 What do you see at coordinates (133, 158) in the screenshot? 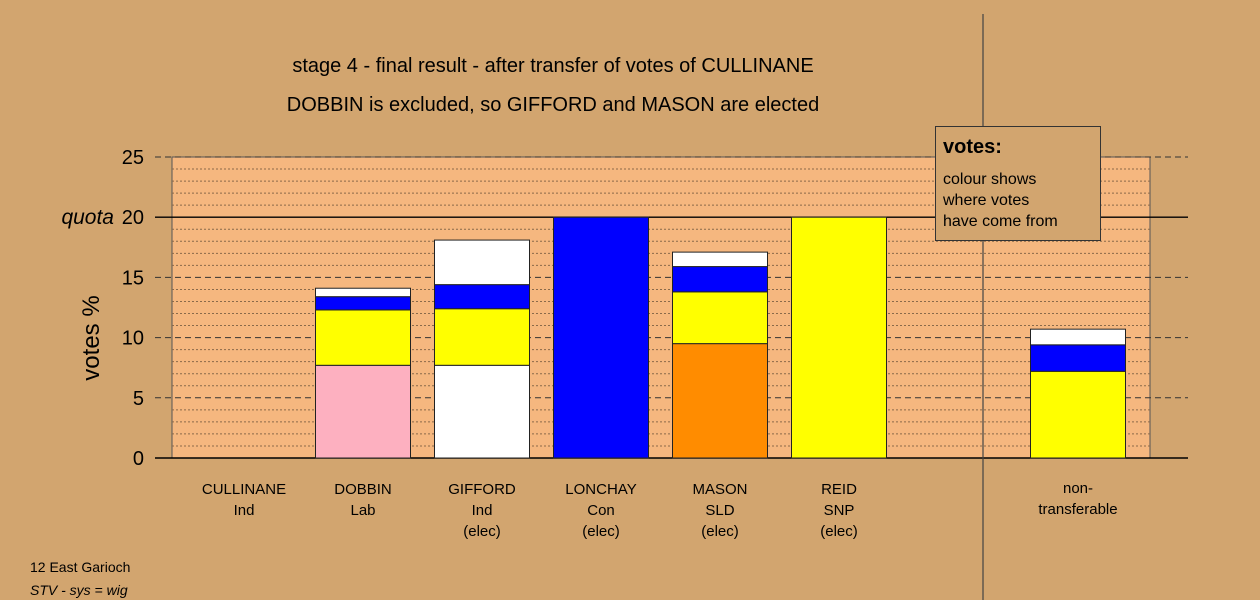
I see `y-tick-label: 25` at bounding box center [133, 158].